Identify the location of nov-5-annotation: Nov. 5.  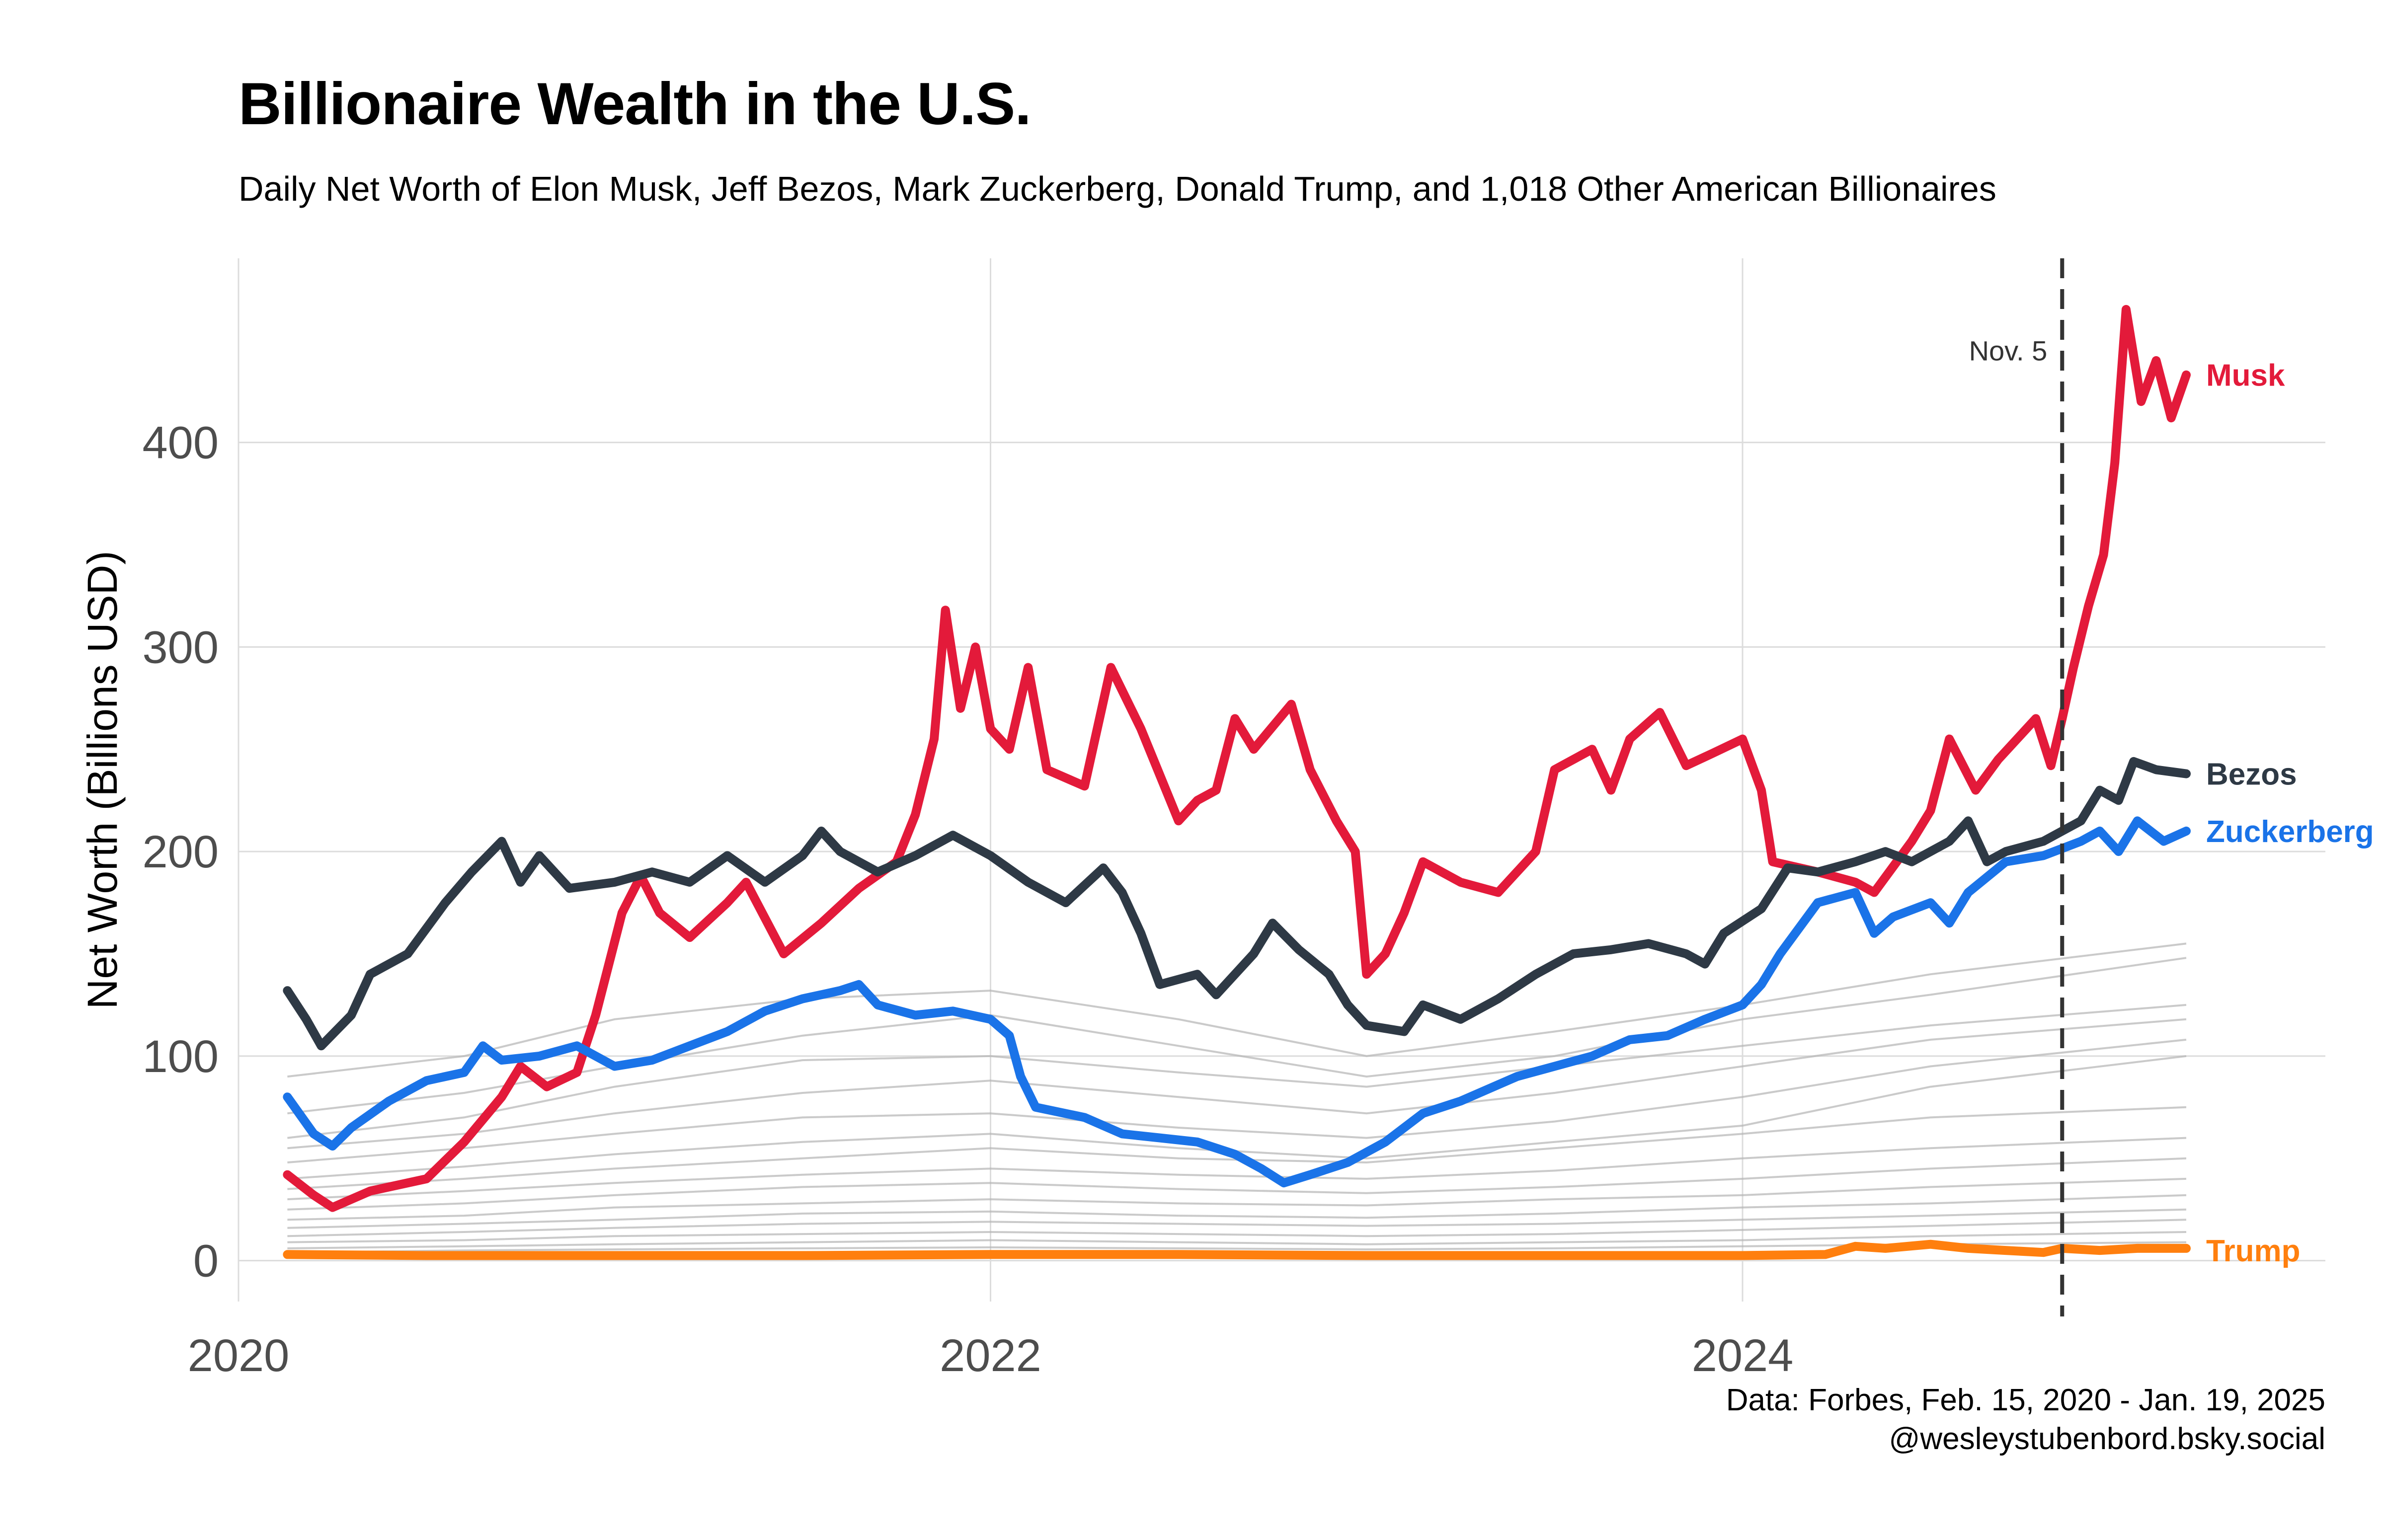
(2008, 350).